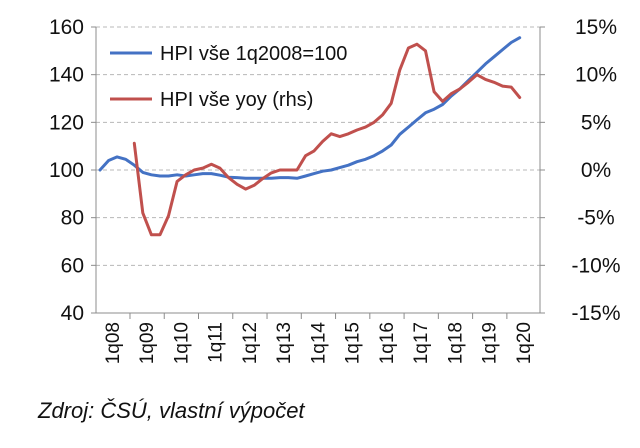  I want to click on x-tick-label: 1q16, so click(387, 343).